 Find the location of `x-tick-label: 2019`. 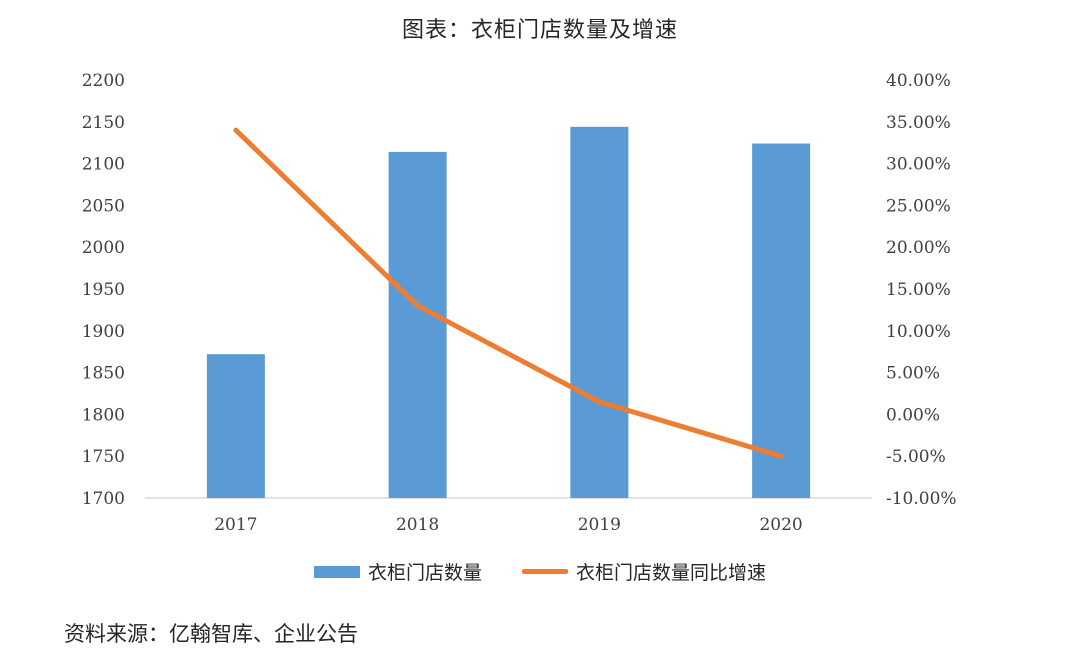

x-tick-label: 2019 is located at coordinates (599, 525).